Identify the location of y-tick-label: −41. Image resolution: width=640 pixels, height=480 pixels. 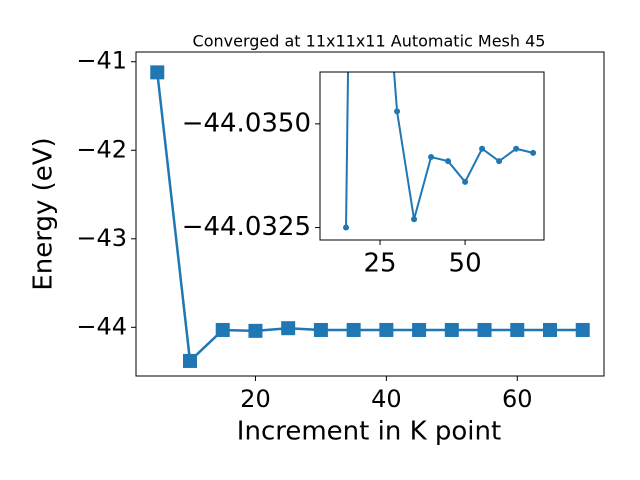
(101, 61).